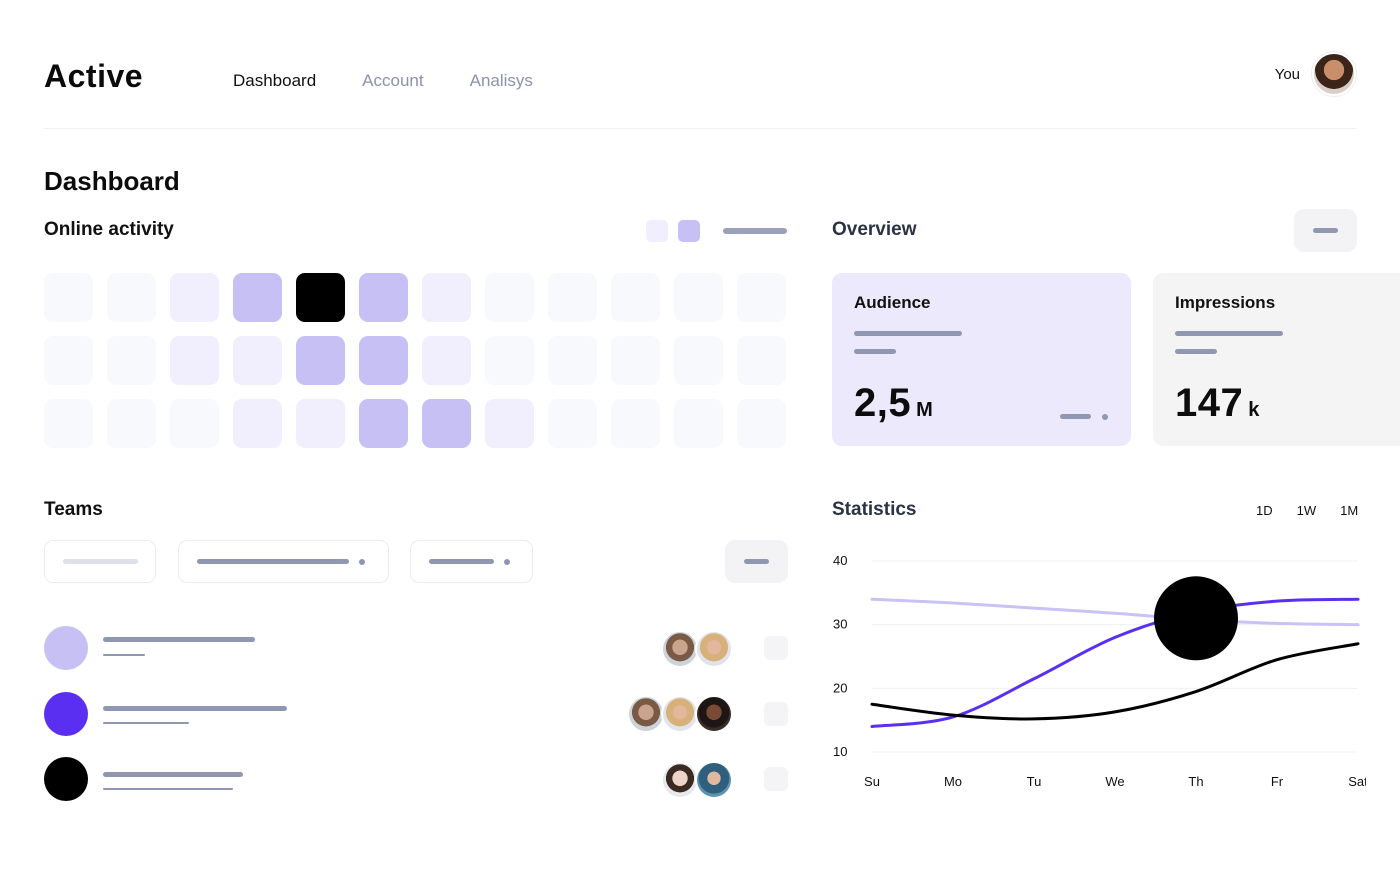  I want to click on app-logo: Active, so click(94, 76).